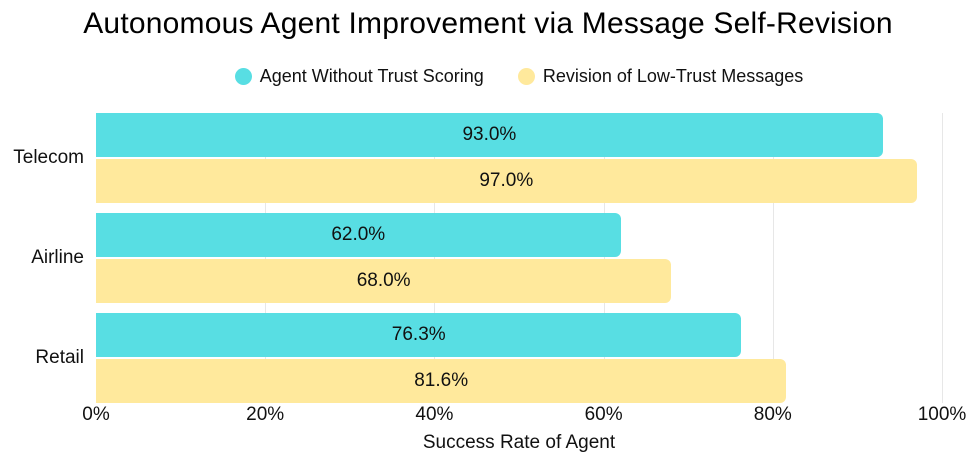  Describe the element at coordinates (48, 157) in the screenshot. I see `category-label: Telecom` at that location.